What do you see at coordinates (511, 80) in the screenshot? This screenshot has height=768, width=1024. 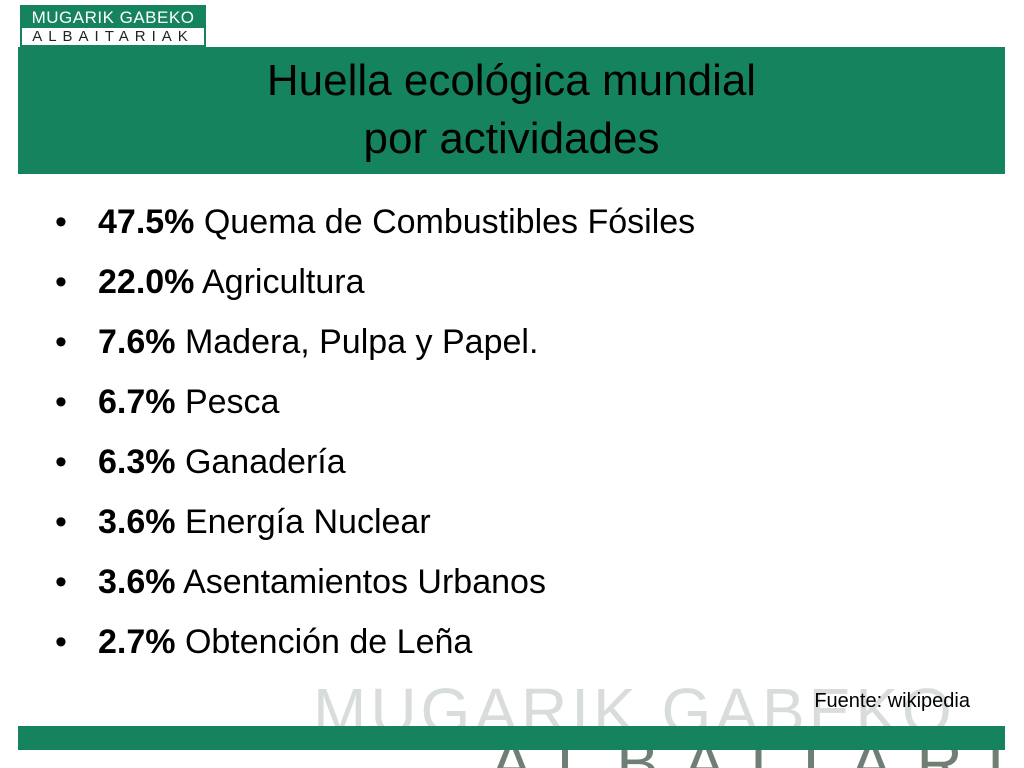 I see `title-line-1: Huella ecológica mundial` at bounding box center [511, 80].